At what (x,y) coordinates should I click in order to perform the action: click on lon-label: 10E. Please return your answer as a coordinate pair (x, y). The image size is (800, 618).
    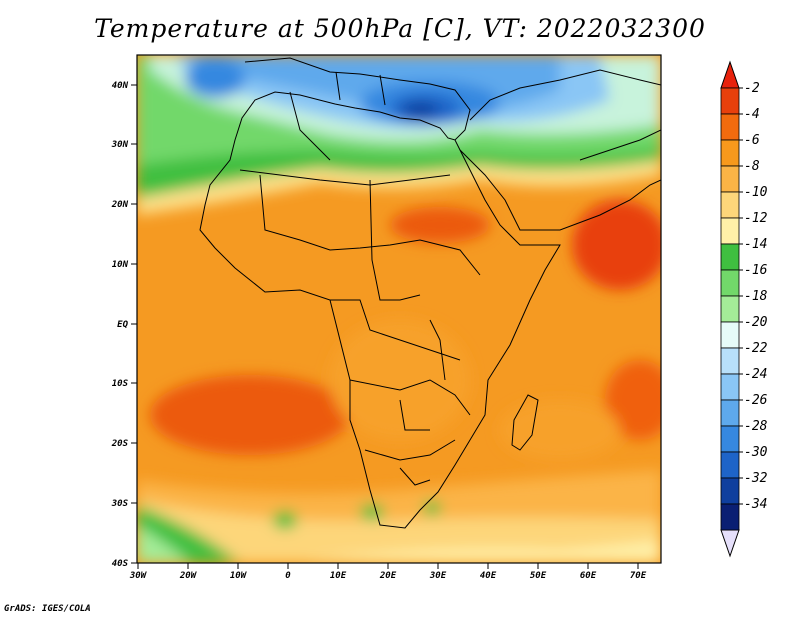
    Looking at the image, I should click on (338, 576).